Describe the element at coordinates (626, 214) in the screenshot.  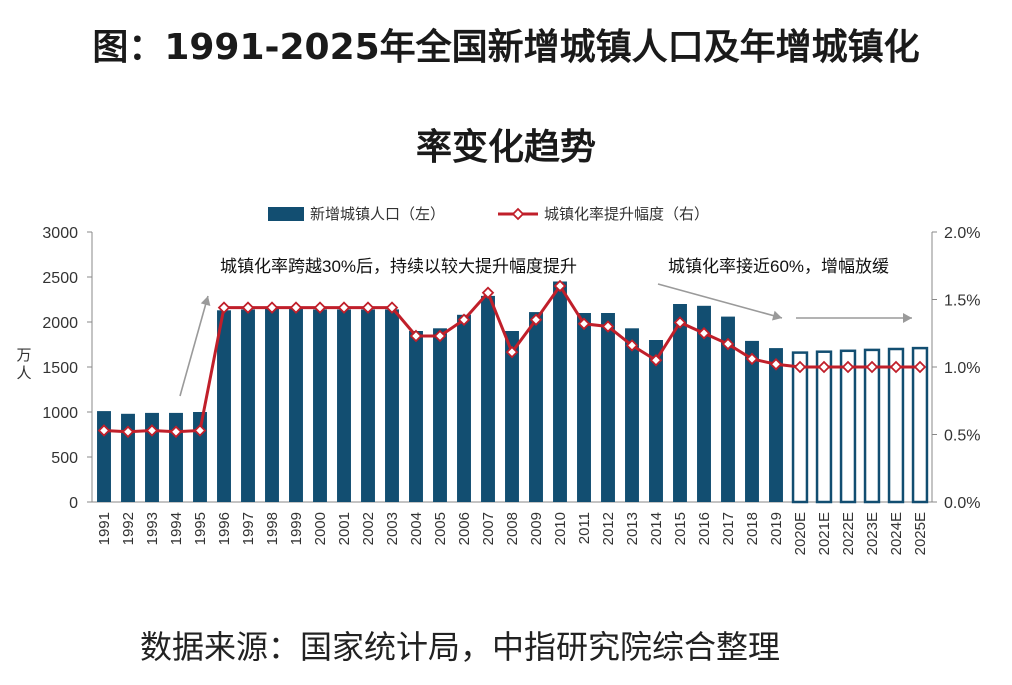
I see `legend-line-label: 城镇化率提升幅度（右）` at that location.